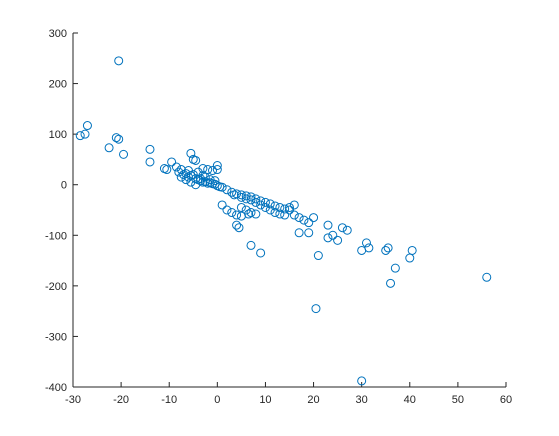 Image resolution: width=559 pixels, height=436 pixels. I want to click on y-tick-label: -200, so click(56, 287).